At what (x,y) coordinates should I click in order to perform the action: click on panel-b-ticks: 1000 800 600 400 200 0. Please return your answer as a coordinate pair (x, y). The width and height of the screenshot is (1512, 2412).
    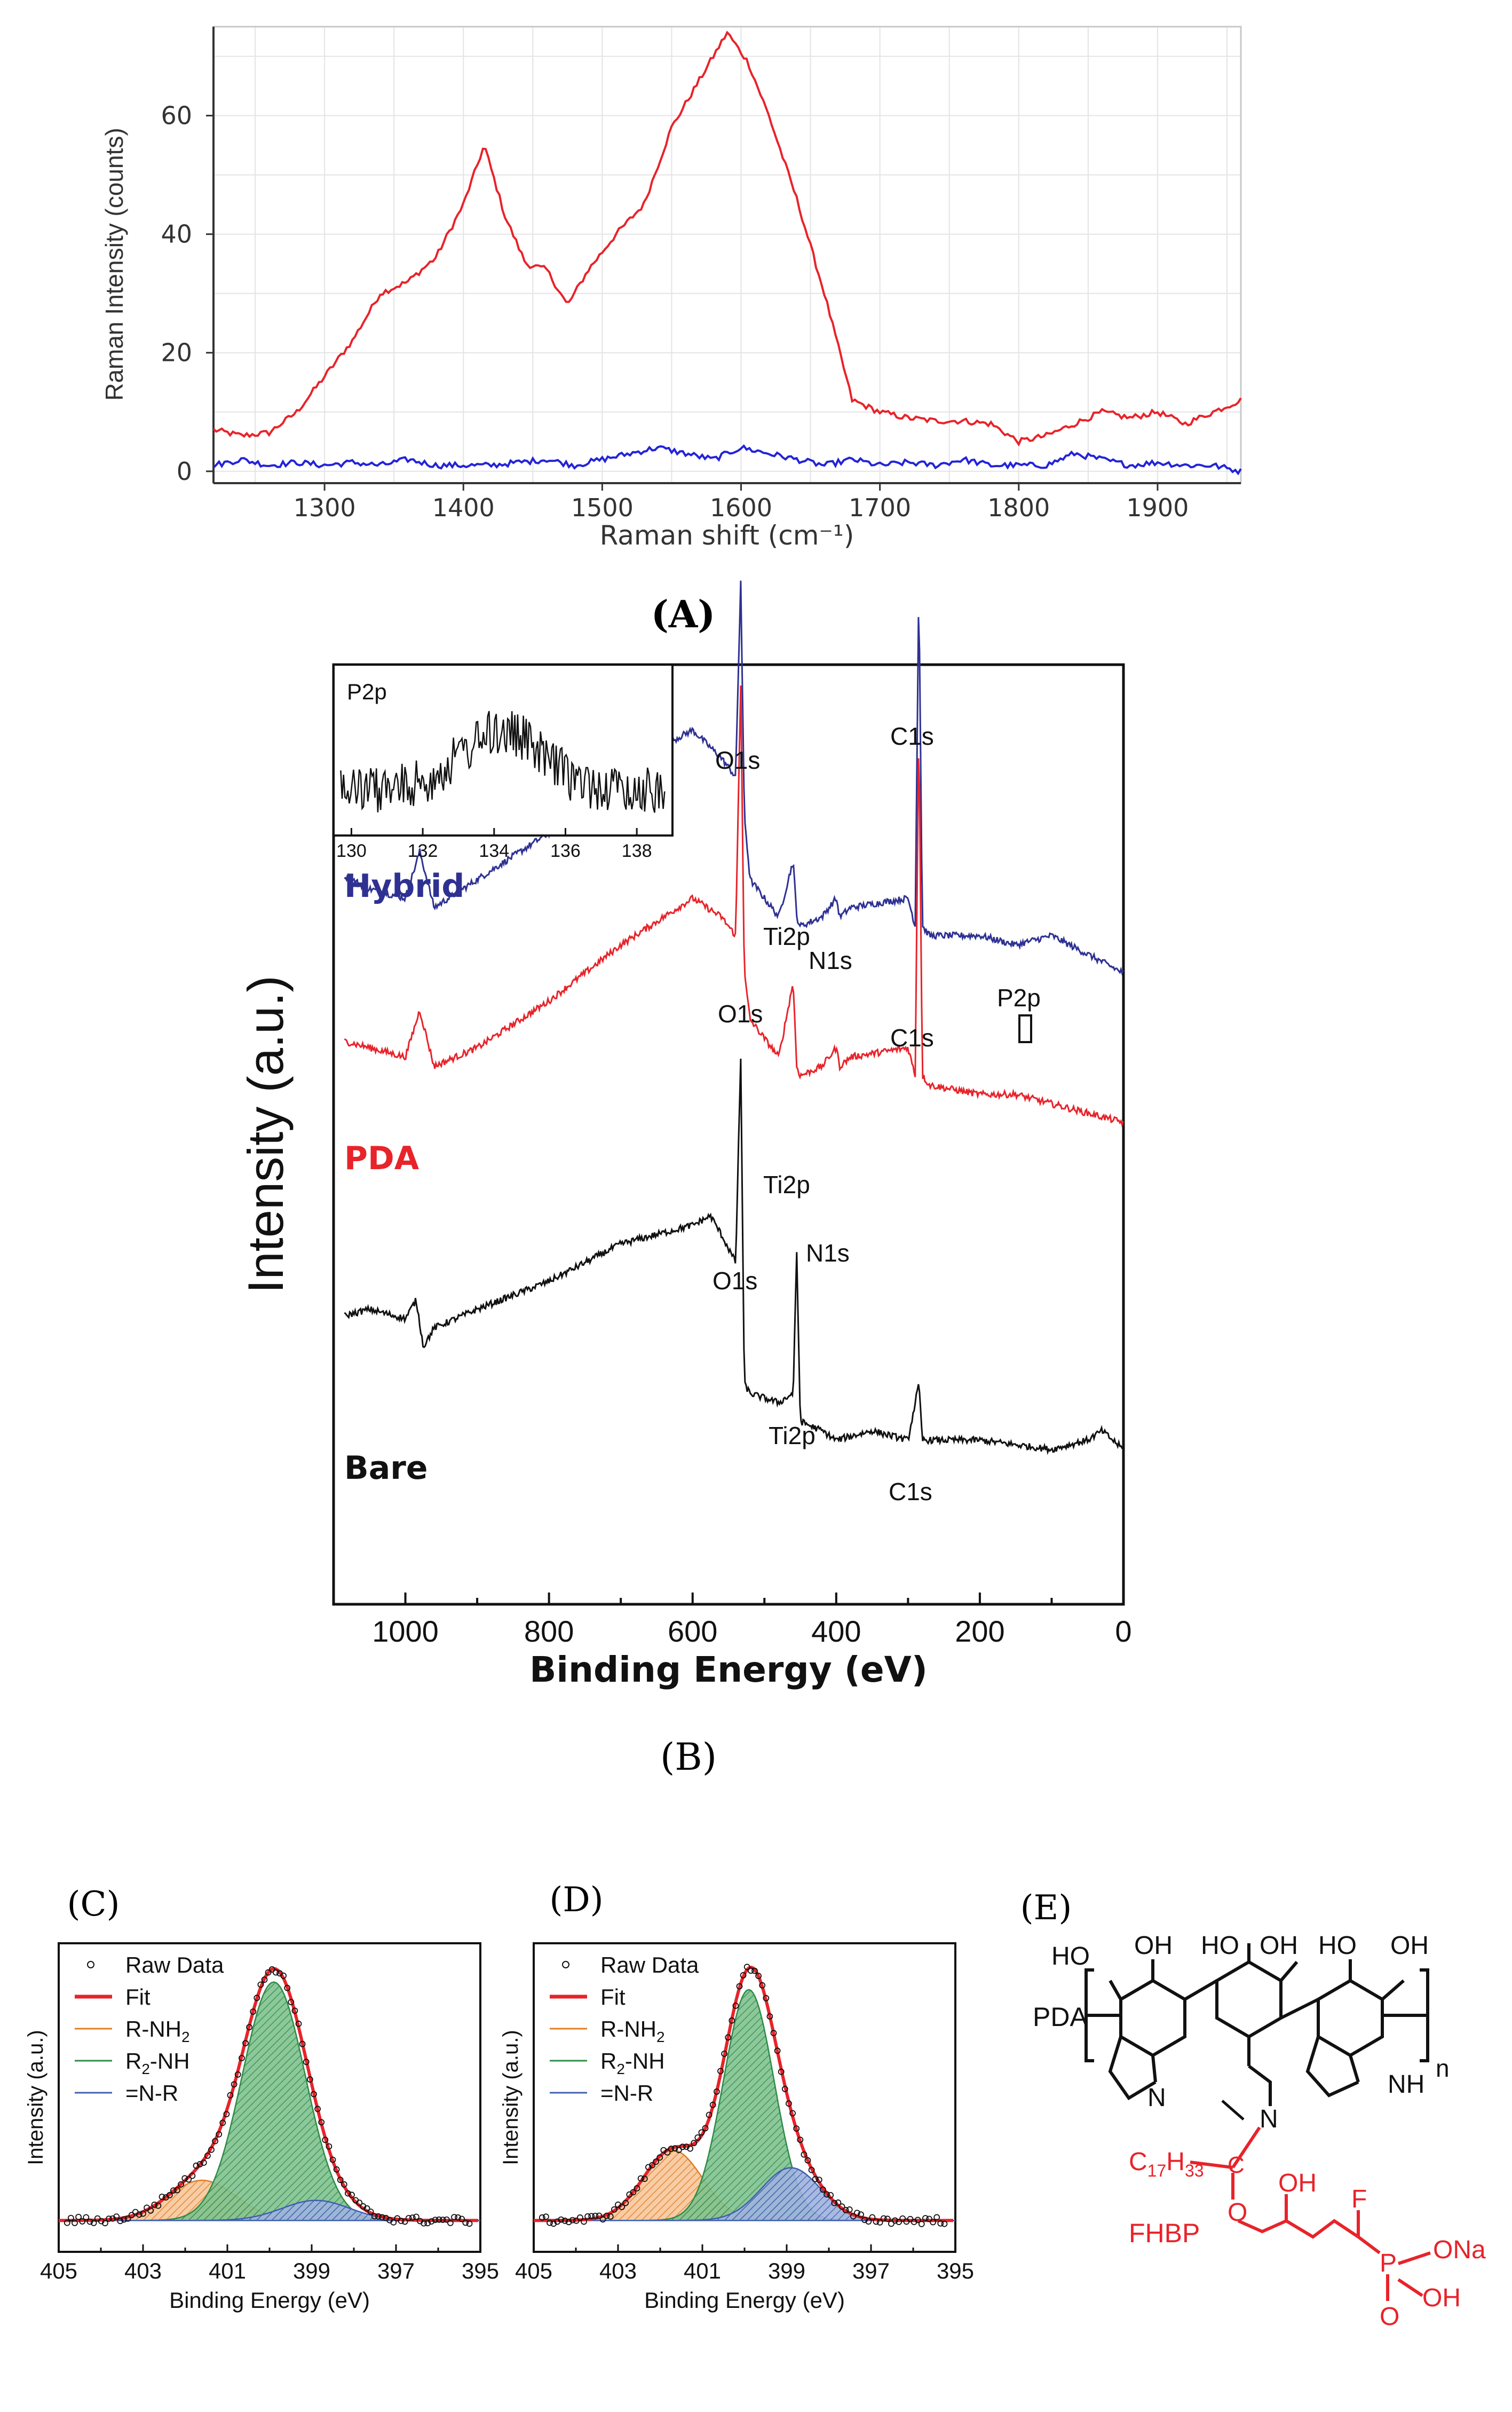
    Looking at the image, I should click on (733, 1620).